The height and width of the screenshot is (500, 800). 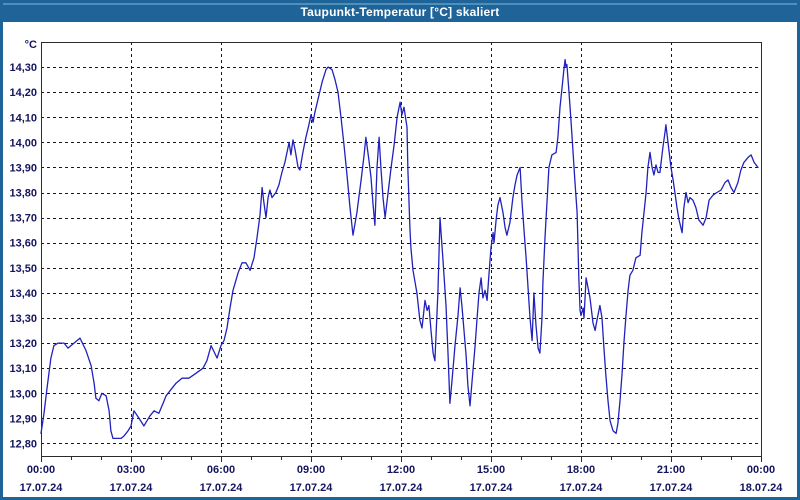 What do you see at coordinates (23, 93) in the screenshot?
I see `y-tick-label: 14,20` at bounding box center [23, 93].